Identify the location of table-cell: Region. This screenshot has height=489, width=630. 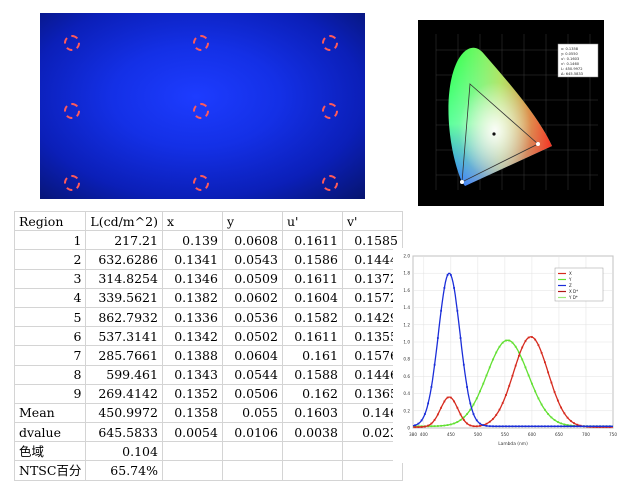
(50, 221).